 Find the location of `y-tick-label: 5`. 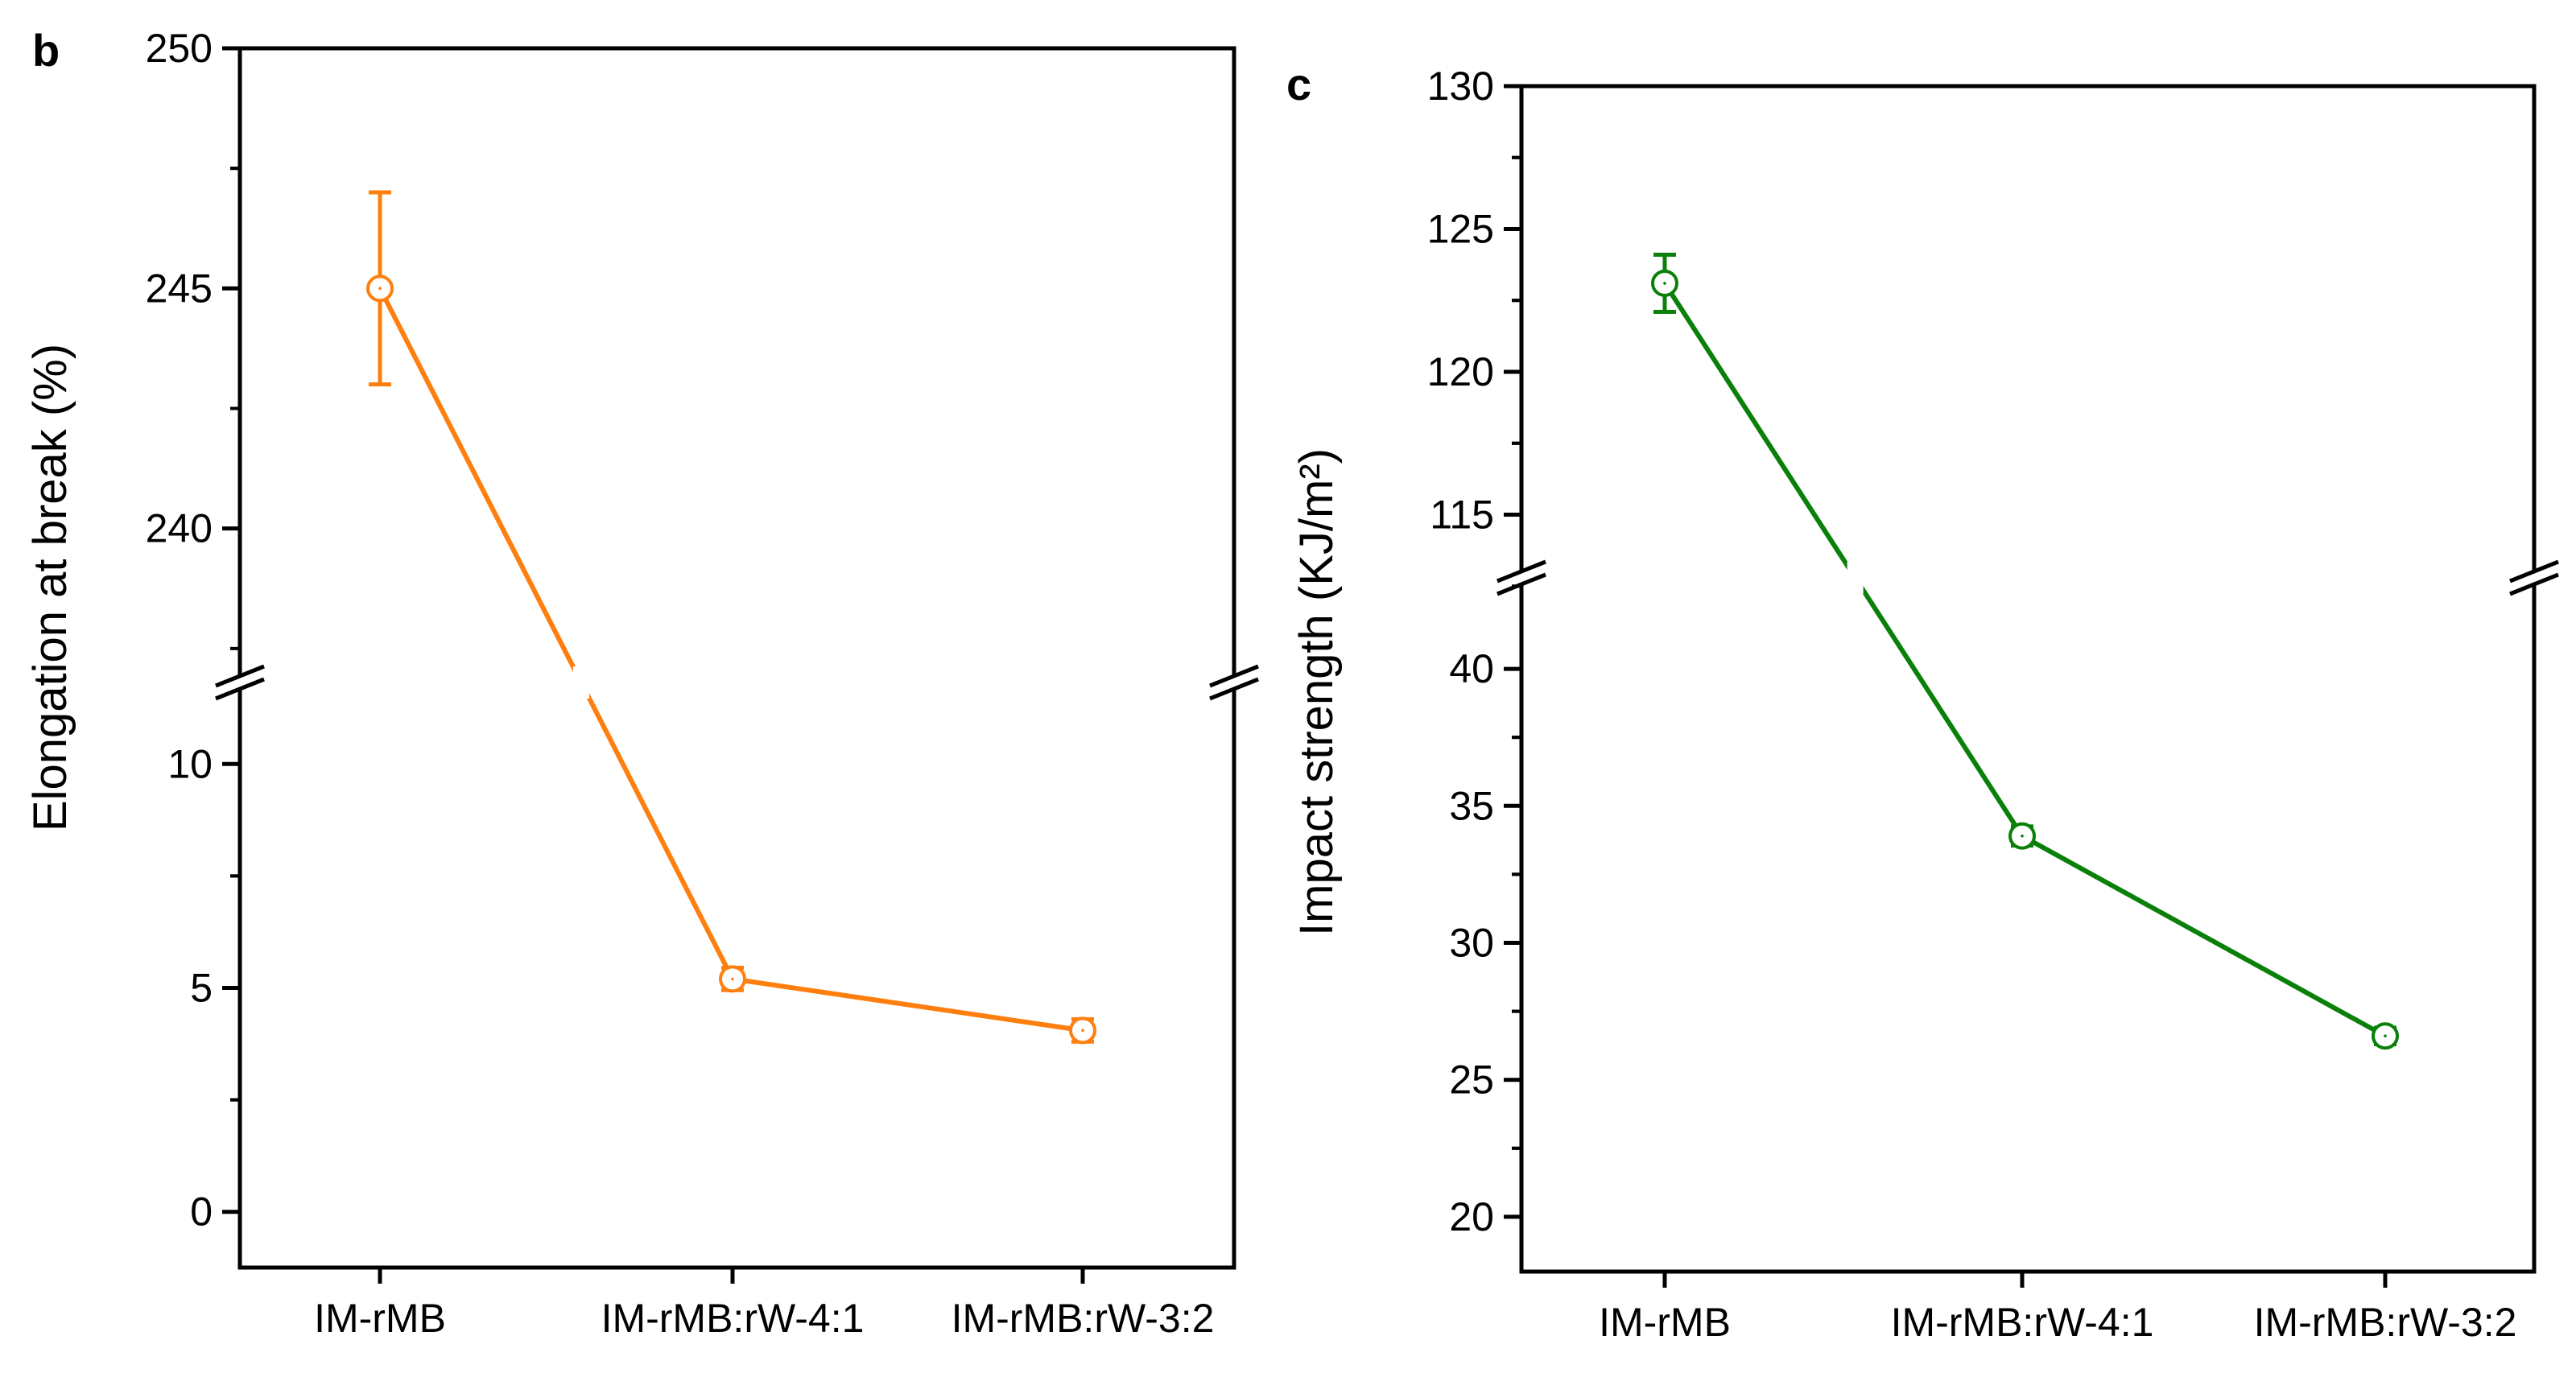

y-tick-label: 5 is located at coordinates (201, 989).